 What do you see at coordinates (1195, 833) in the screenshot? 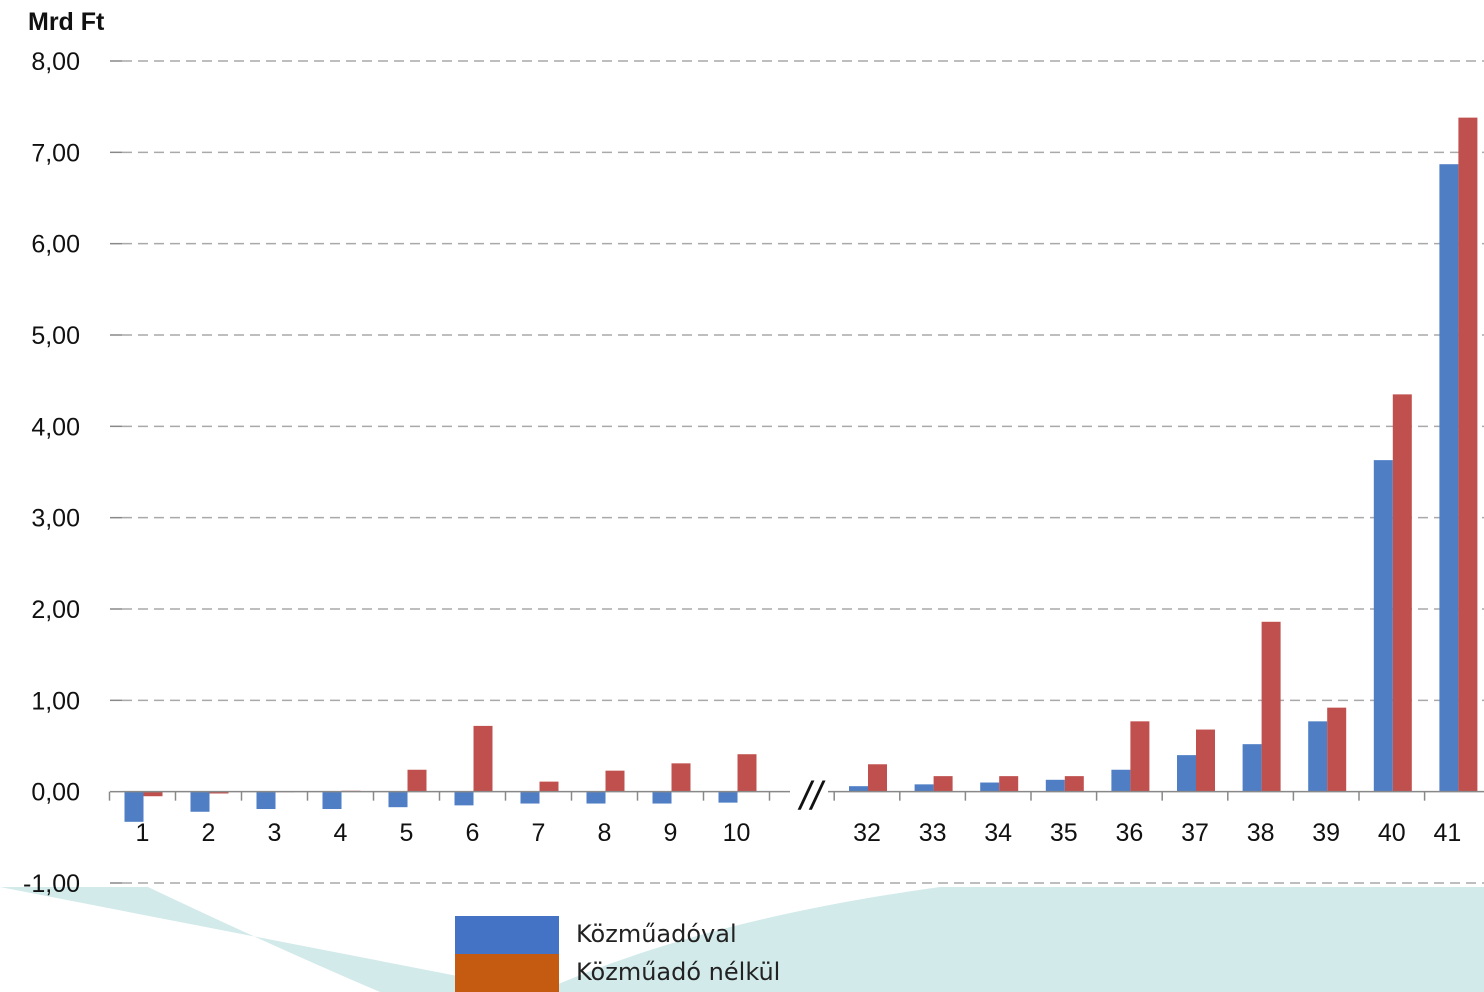
I see `x-tick-label: 37` at bounding box center [1195, 833].